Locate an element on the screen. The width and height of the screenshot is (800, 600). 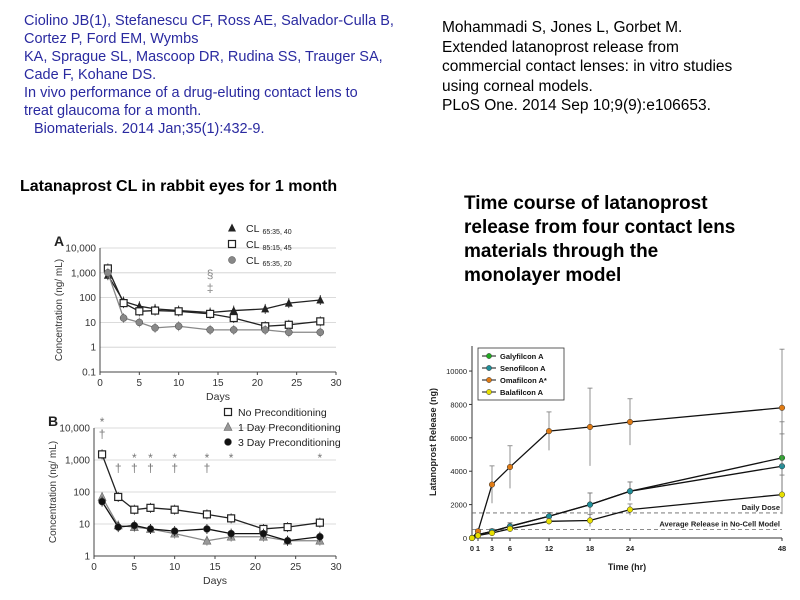
legend-label: CL 65:35, 20 is located at coordinates (269, 261).